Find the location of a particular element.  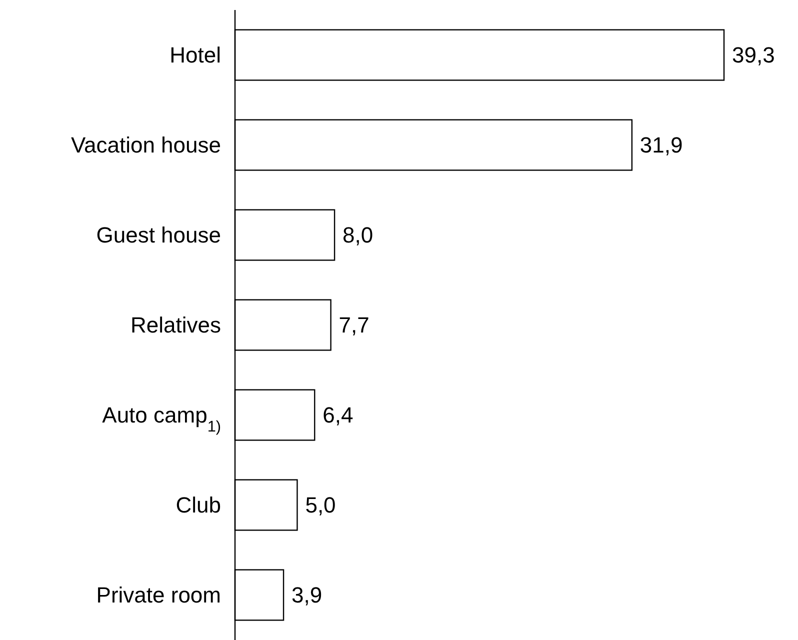

y-tick-label: Guest house is located at coordinates (158, 235).